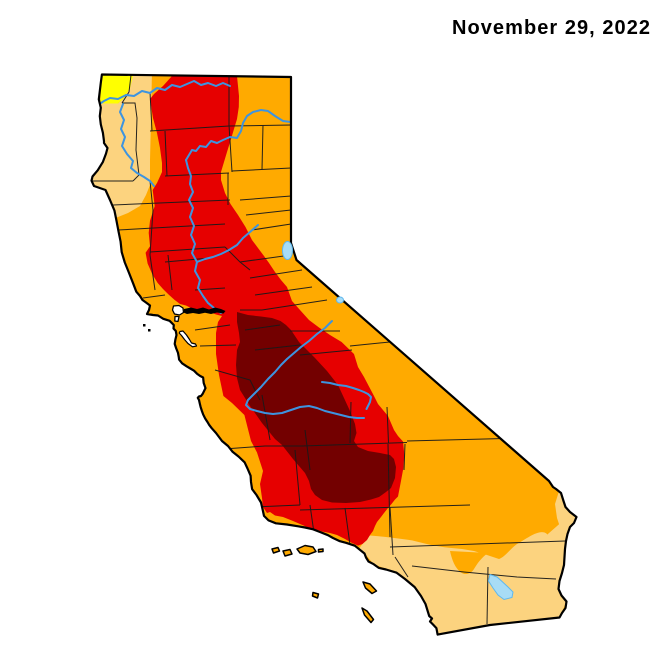  I want to click on svg-text: November 29, 2022, so click(551, 28).